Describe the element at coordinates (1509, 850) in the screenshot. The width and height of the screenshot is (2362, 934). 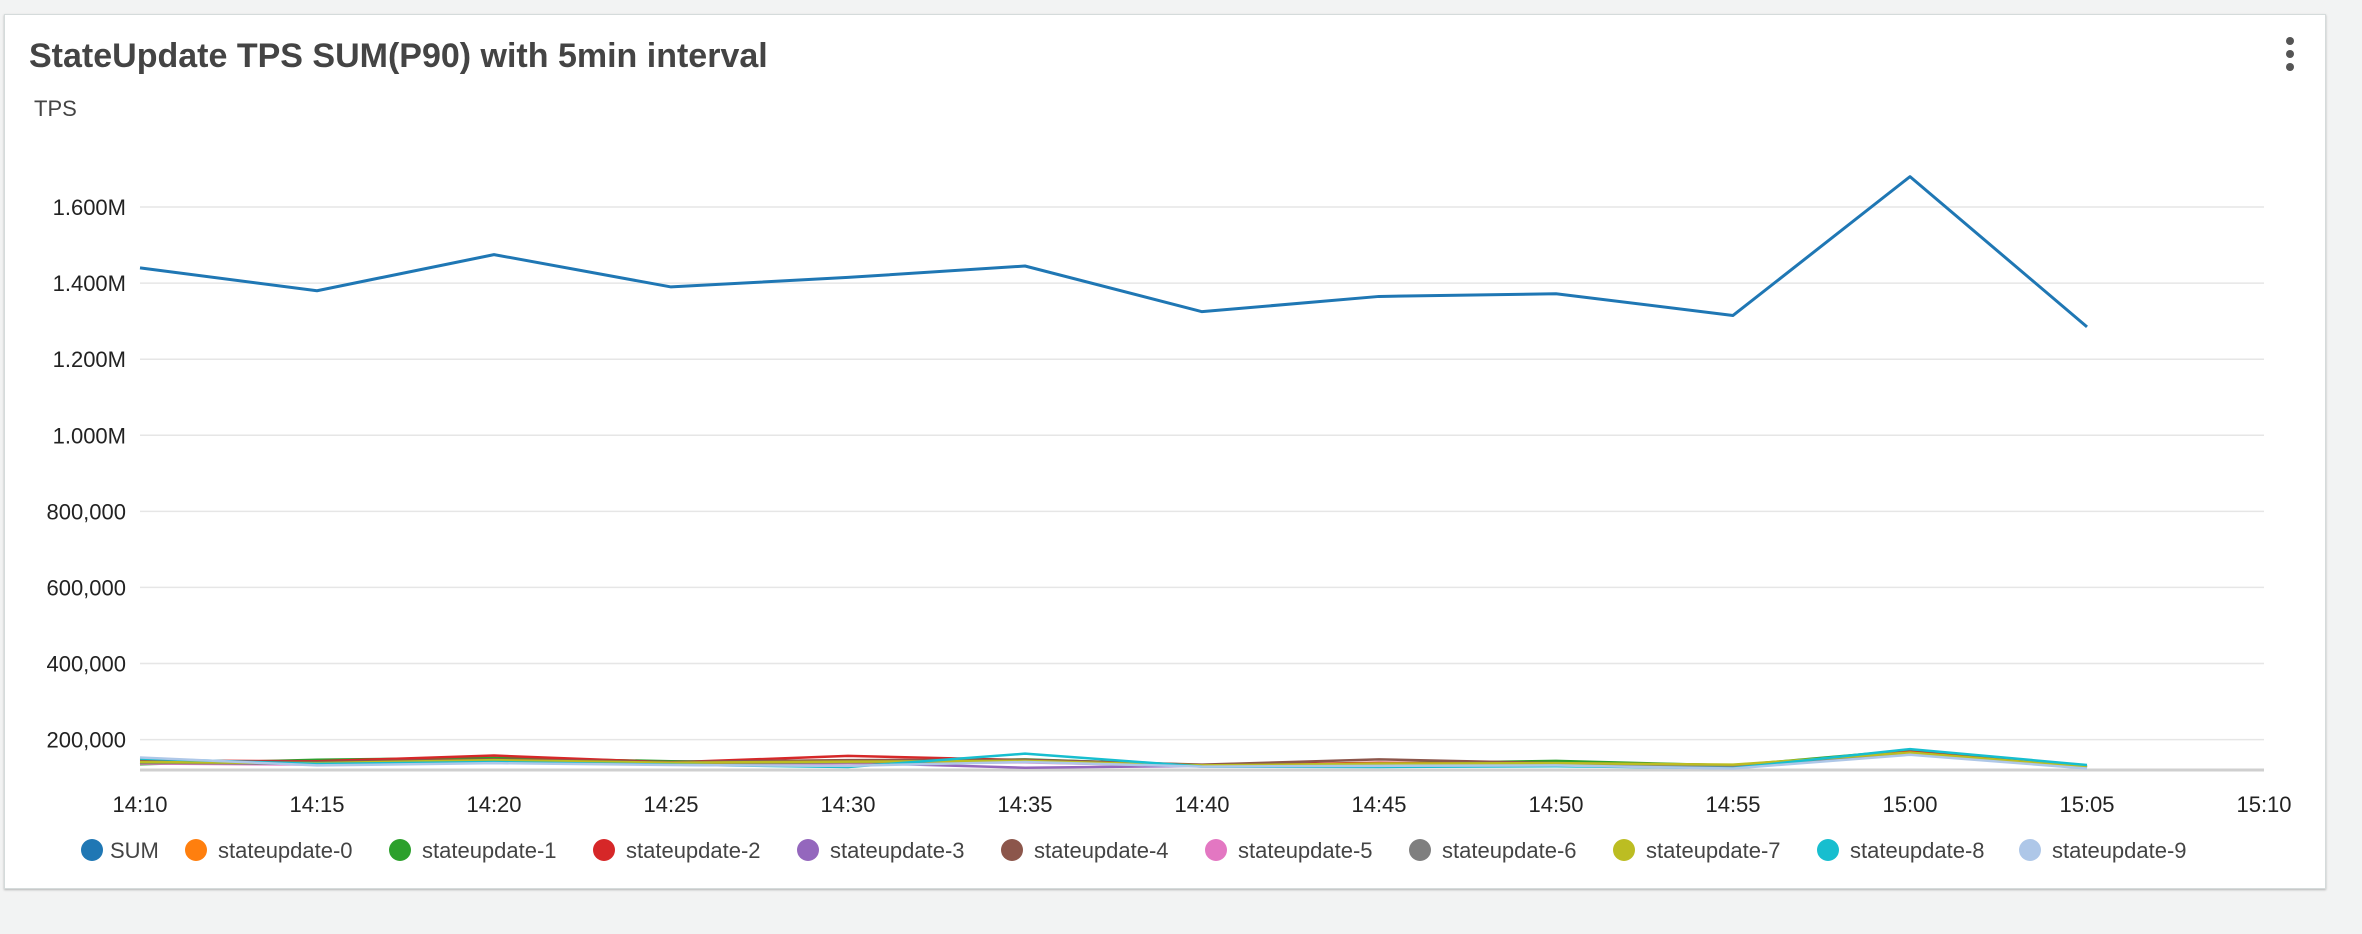
I see `legend-label: stateupdate-6` at that location.